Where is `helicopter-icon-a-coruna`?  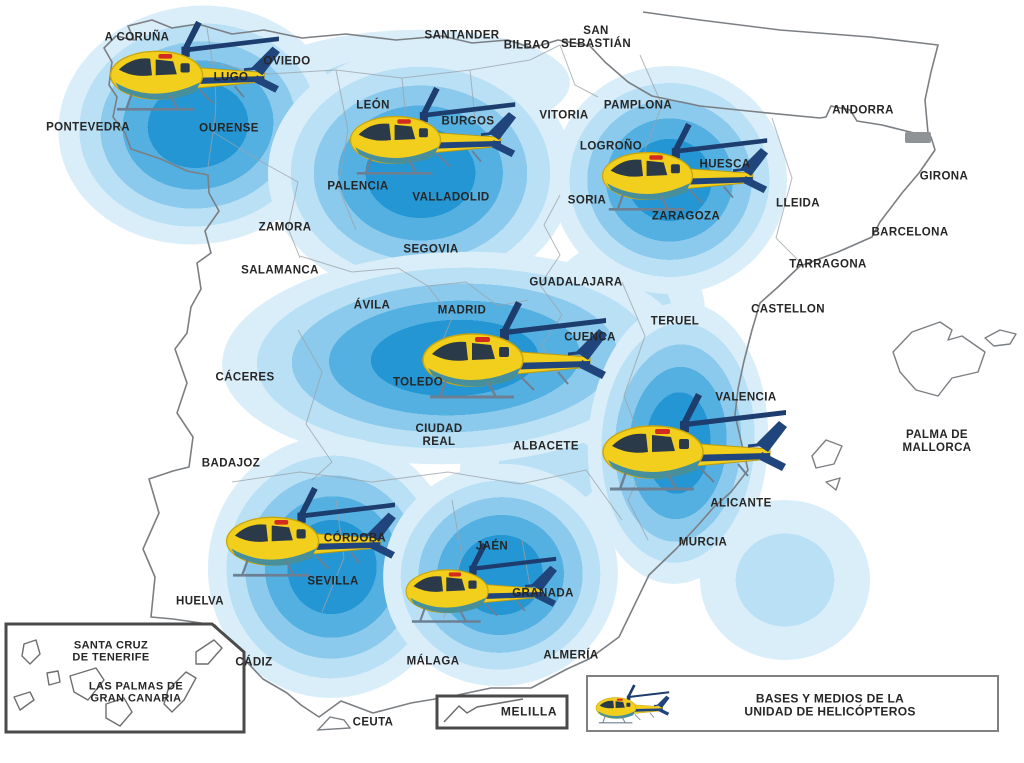 helicopter-icon-a-coruna is located at coordinates (195, 65).